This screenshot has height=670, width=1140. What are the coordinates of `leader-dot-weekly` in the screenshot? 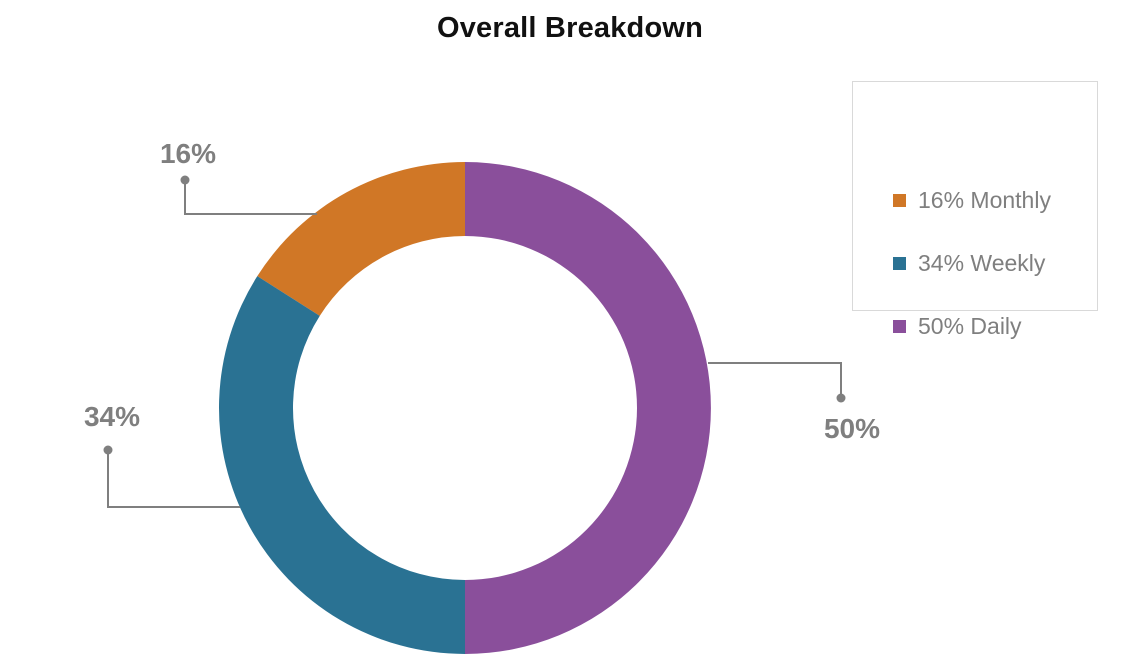 It's located at (108, 450).